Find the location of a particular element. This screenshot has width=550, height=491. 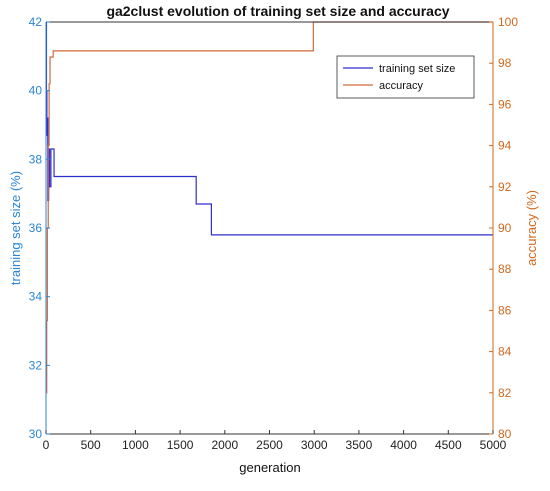

x-tick-label: 1000 is located at coordinates (135, 445).